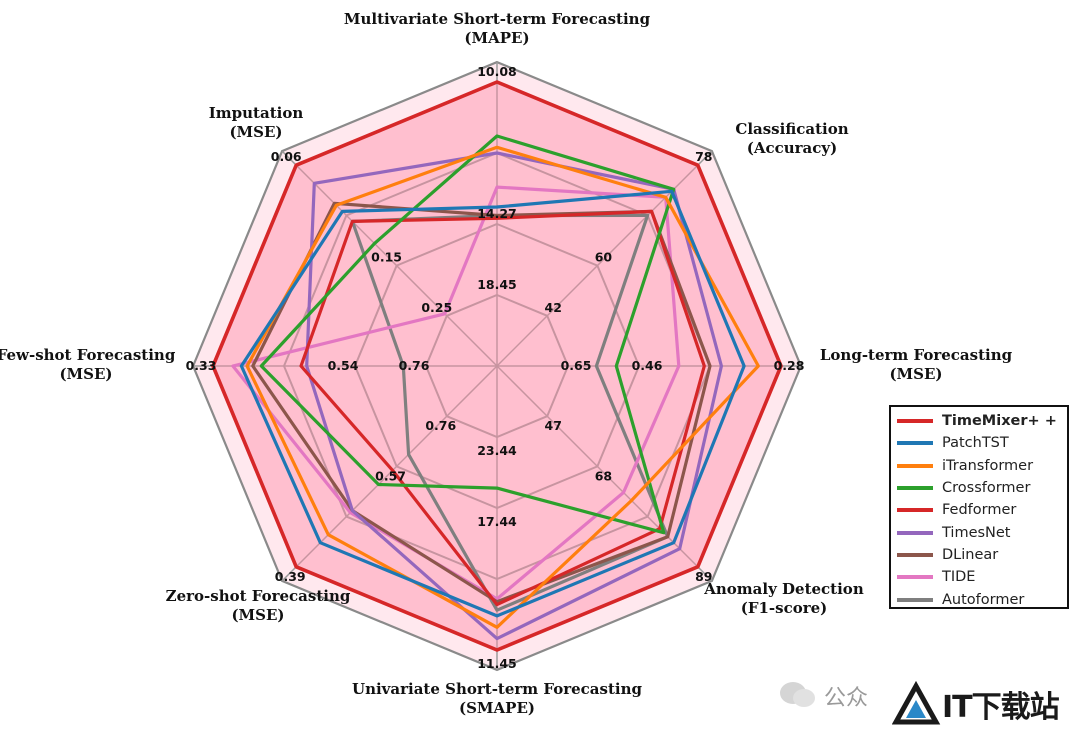 Image resolution: width=1080 pixels, height=737 pixels. Describe the element at coordinates (916, 702) in the screenshot. I see `it-logo-icon` at that location.